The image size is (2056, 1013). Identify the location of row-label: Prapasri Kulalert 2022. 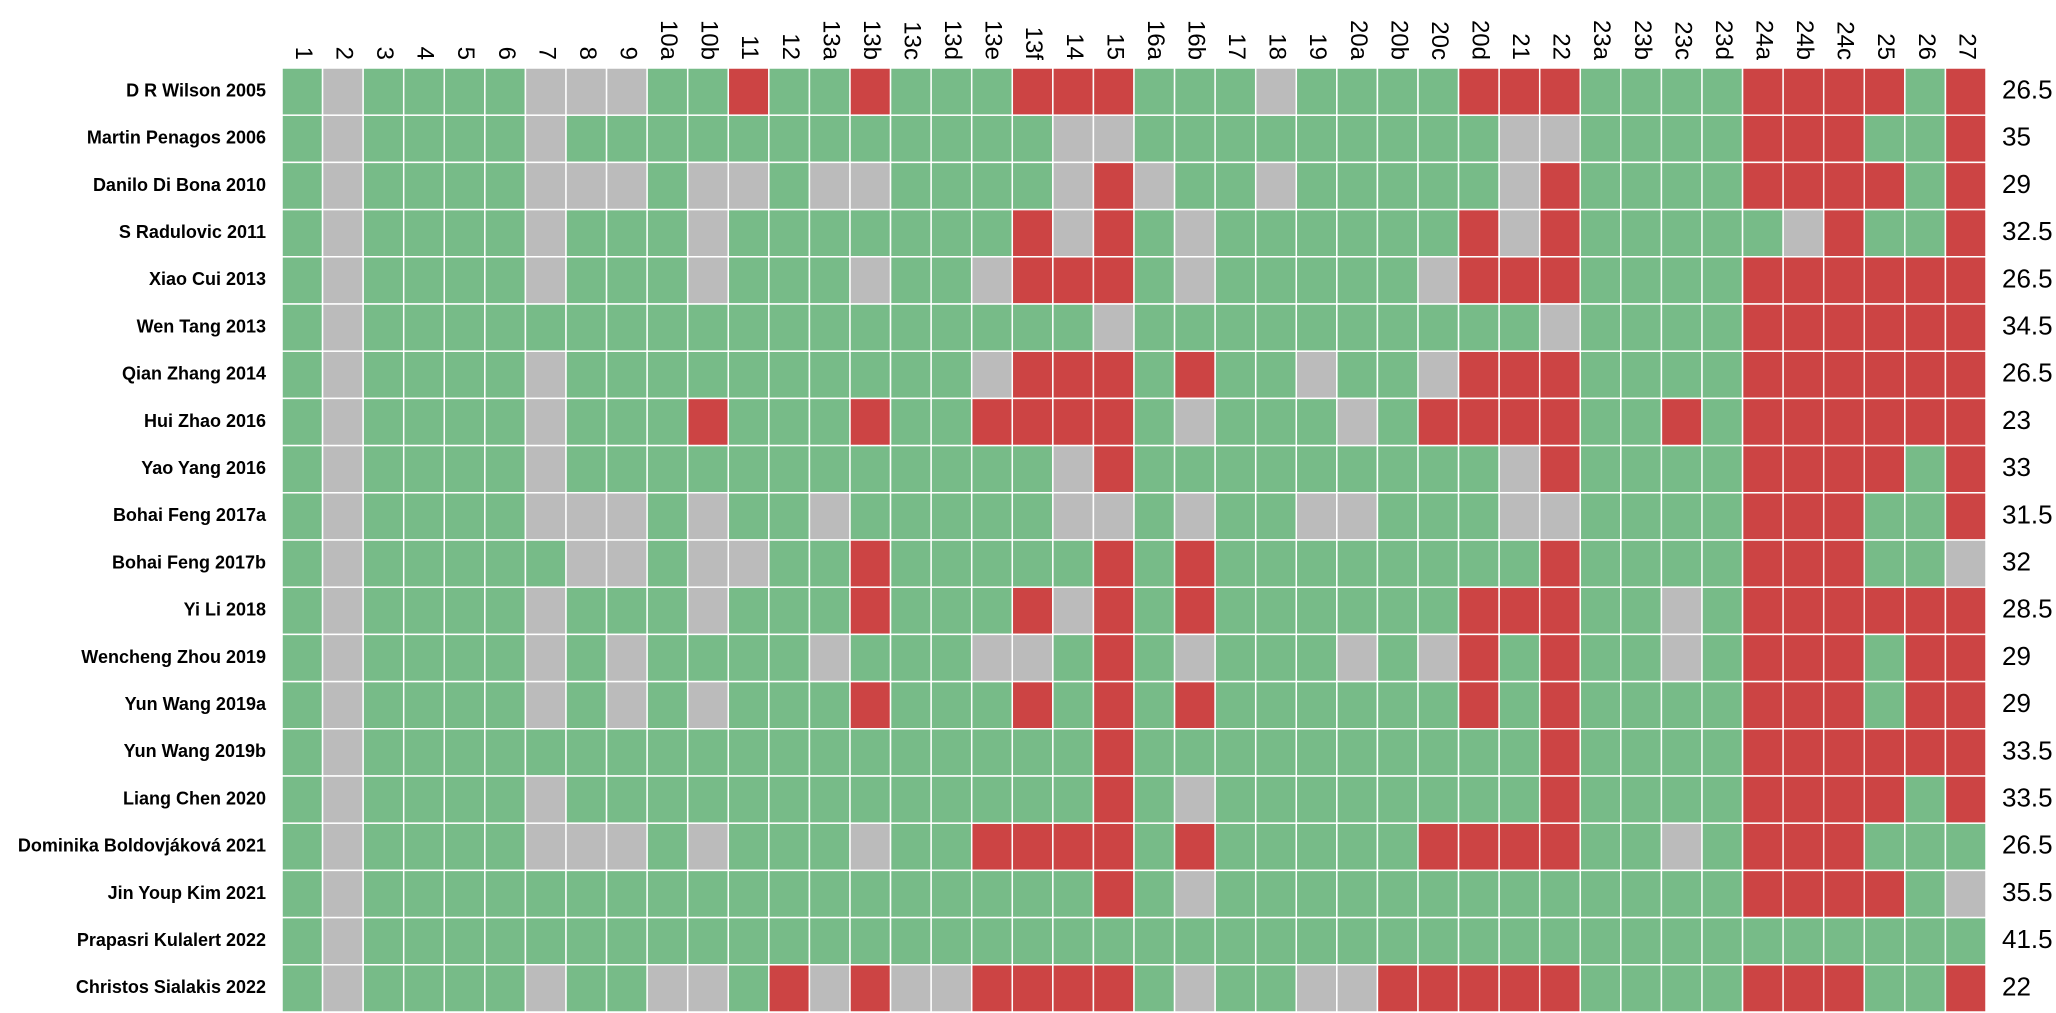
(171, 940).